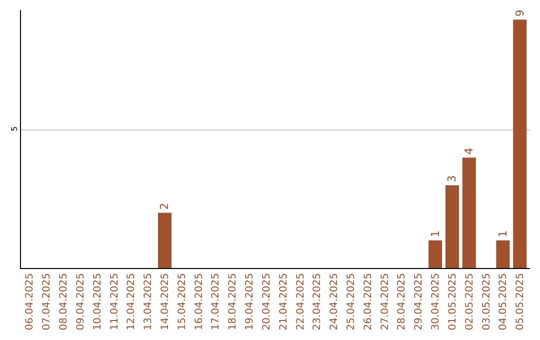 The height and width of the screenshot is (340, 540). I want to click on x-tick-label: 08.04.2025, so click(64, 301).